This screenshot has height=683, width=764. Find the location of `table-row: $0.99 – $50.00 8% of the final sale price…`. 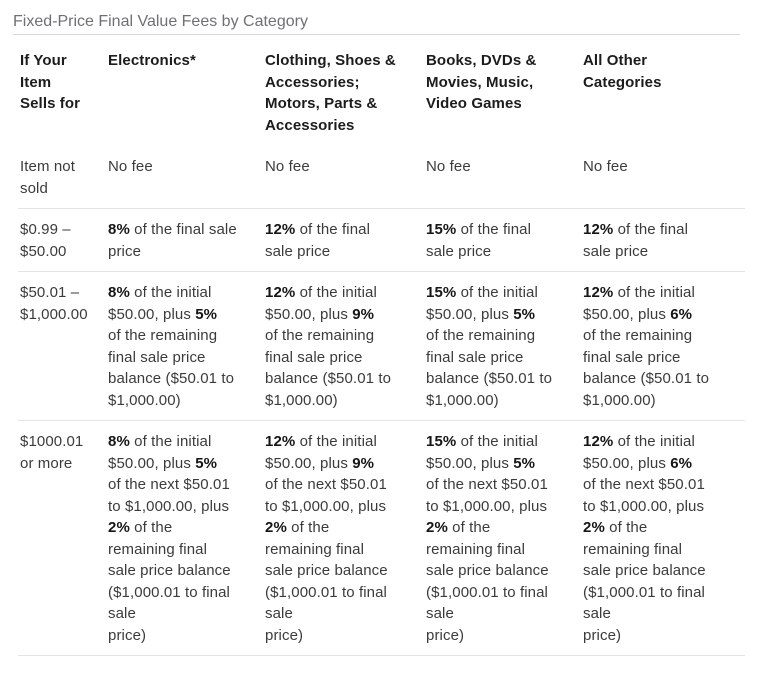

table-row: $0.99 – $50.00 8% of the final sale price… is located at coordinates (381, 240).